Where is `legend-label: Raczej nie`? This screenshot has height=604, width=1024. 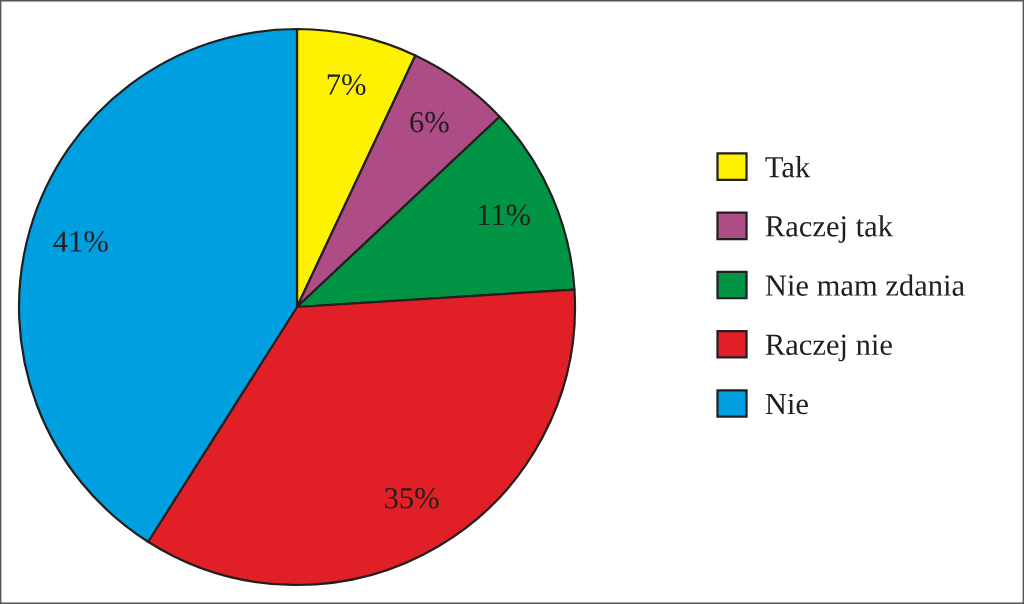
legend-label: Raczej nie is located at coordinates (828, 348).